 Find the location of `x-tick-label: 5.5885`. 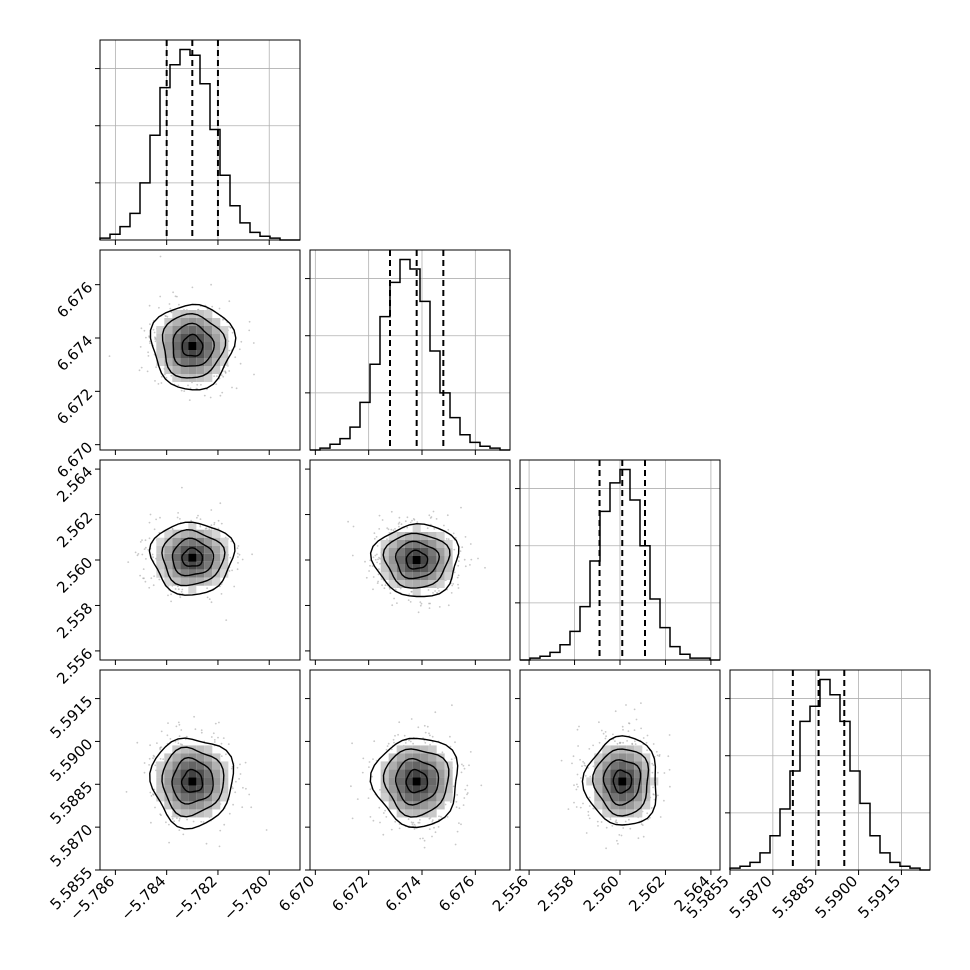

x-tick-label: 5.5885 is located at coordinates (794, 897).